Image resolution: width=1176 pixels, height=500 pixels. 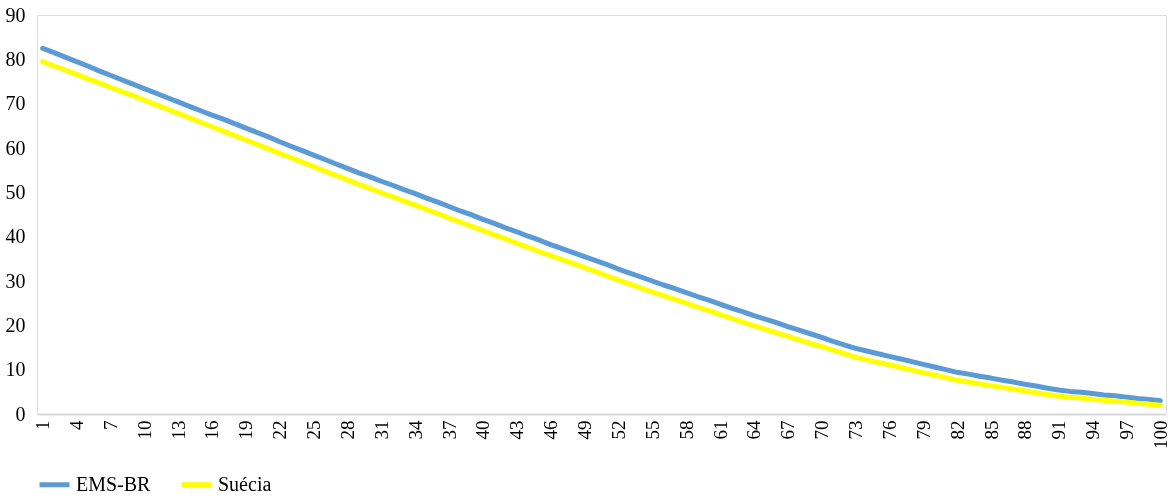 I want to click on x-tick-label: 85, so click(x=991, y=430).